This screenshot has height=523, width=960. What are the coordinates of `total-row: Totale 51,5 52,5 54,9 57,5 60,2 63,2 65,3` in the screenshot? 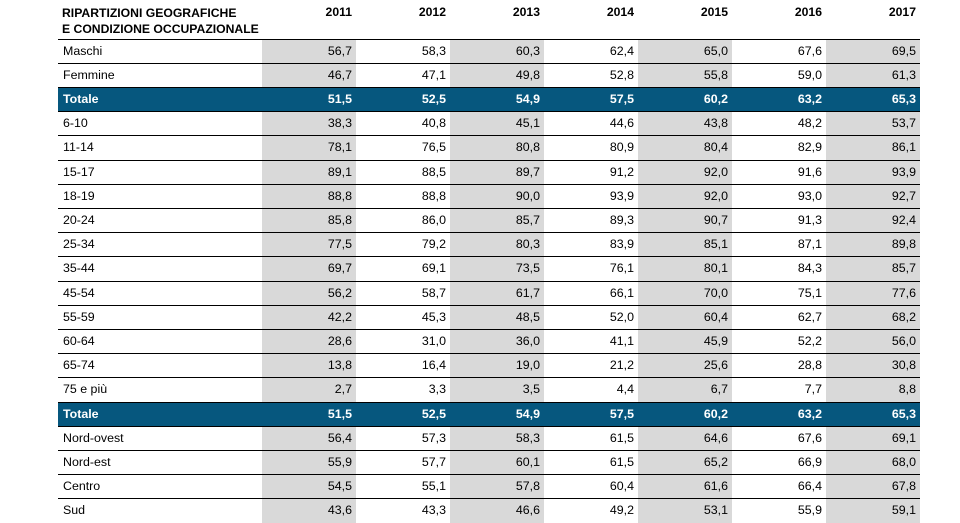 It's located at (489, 99).